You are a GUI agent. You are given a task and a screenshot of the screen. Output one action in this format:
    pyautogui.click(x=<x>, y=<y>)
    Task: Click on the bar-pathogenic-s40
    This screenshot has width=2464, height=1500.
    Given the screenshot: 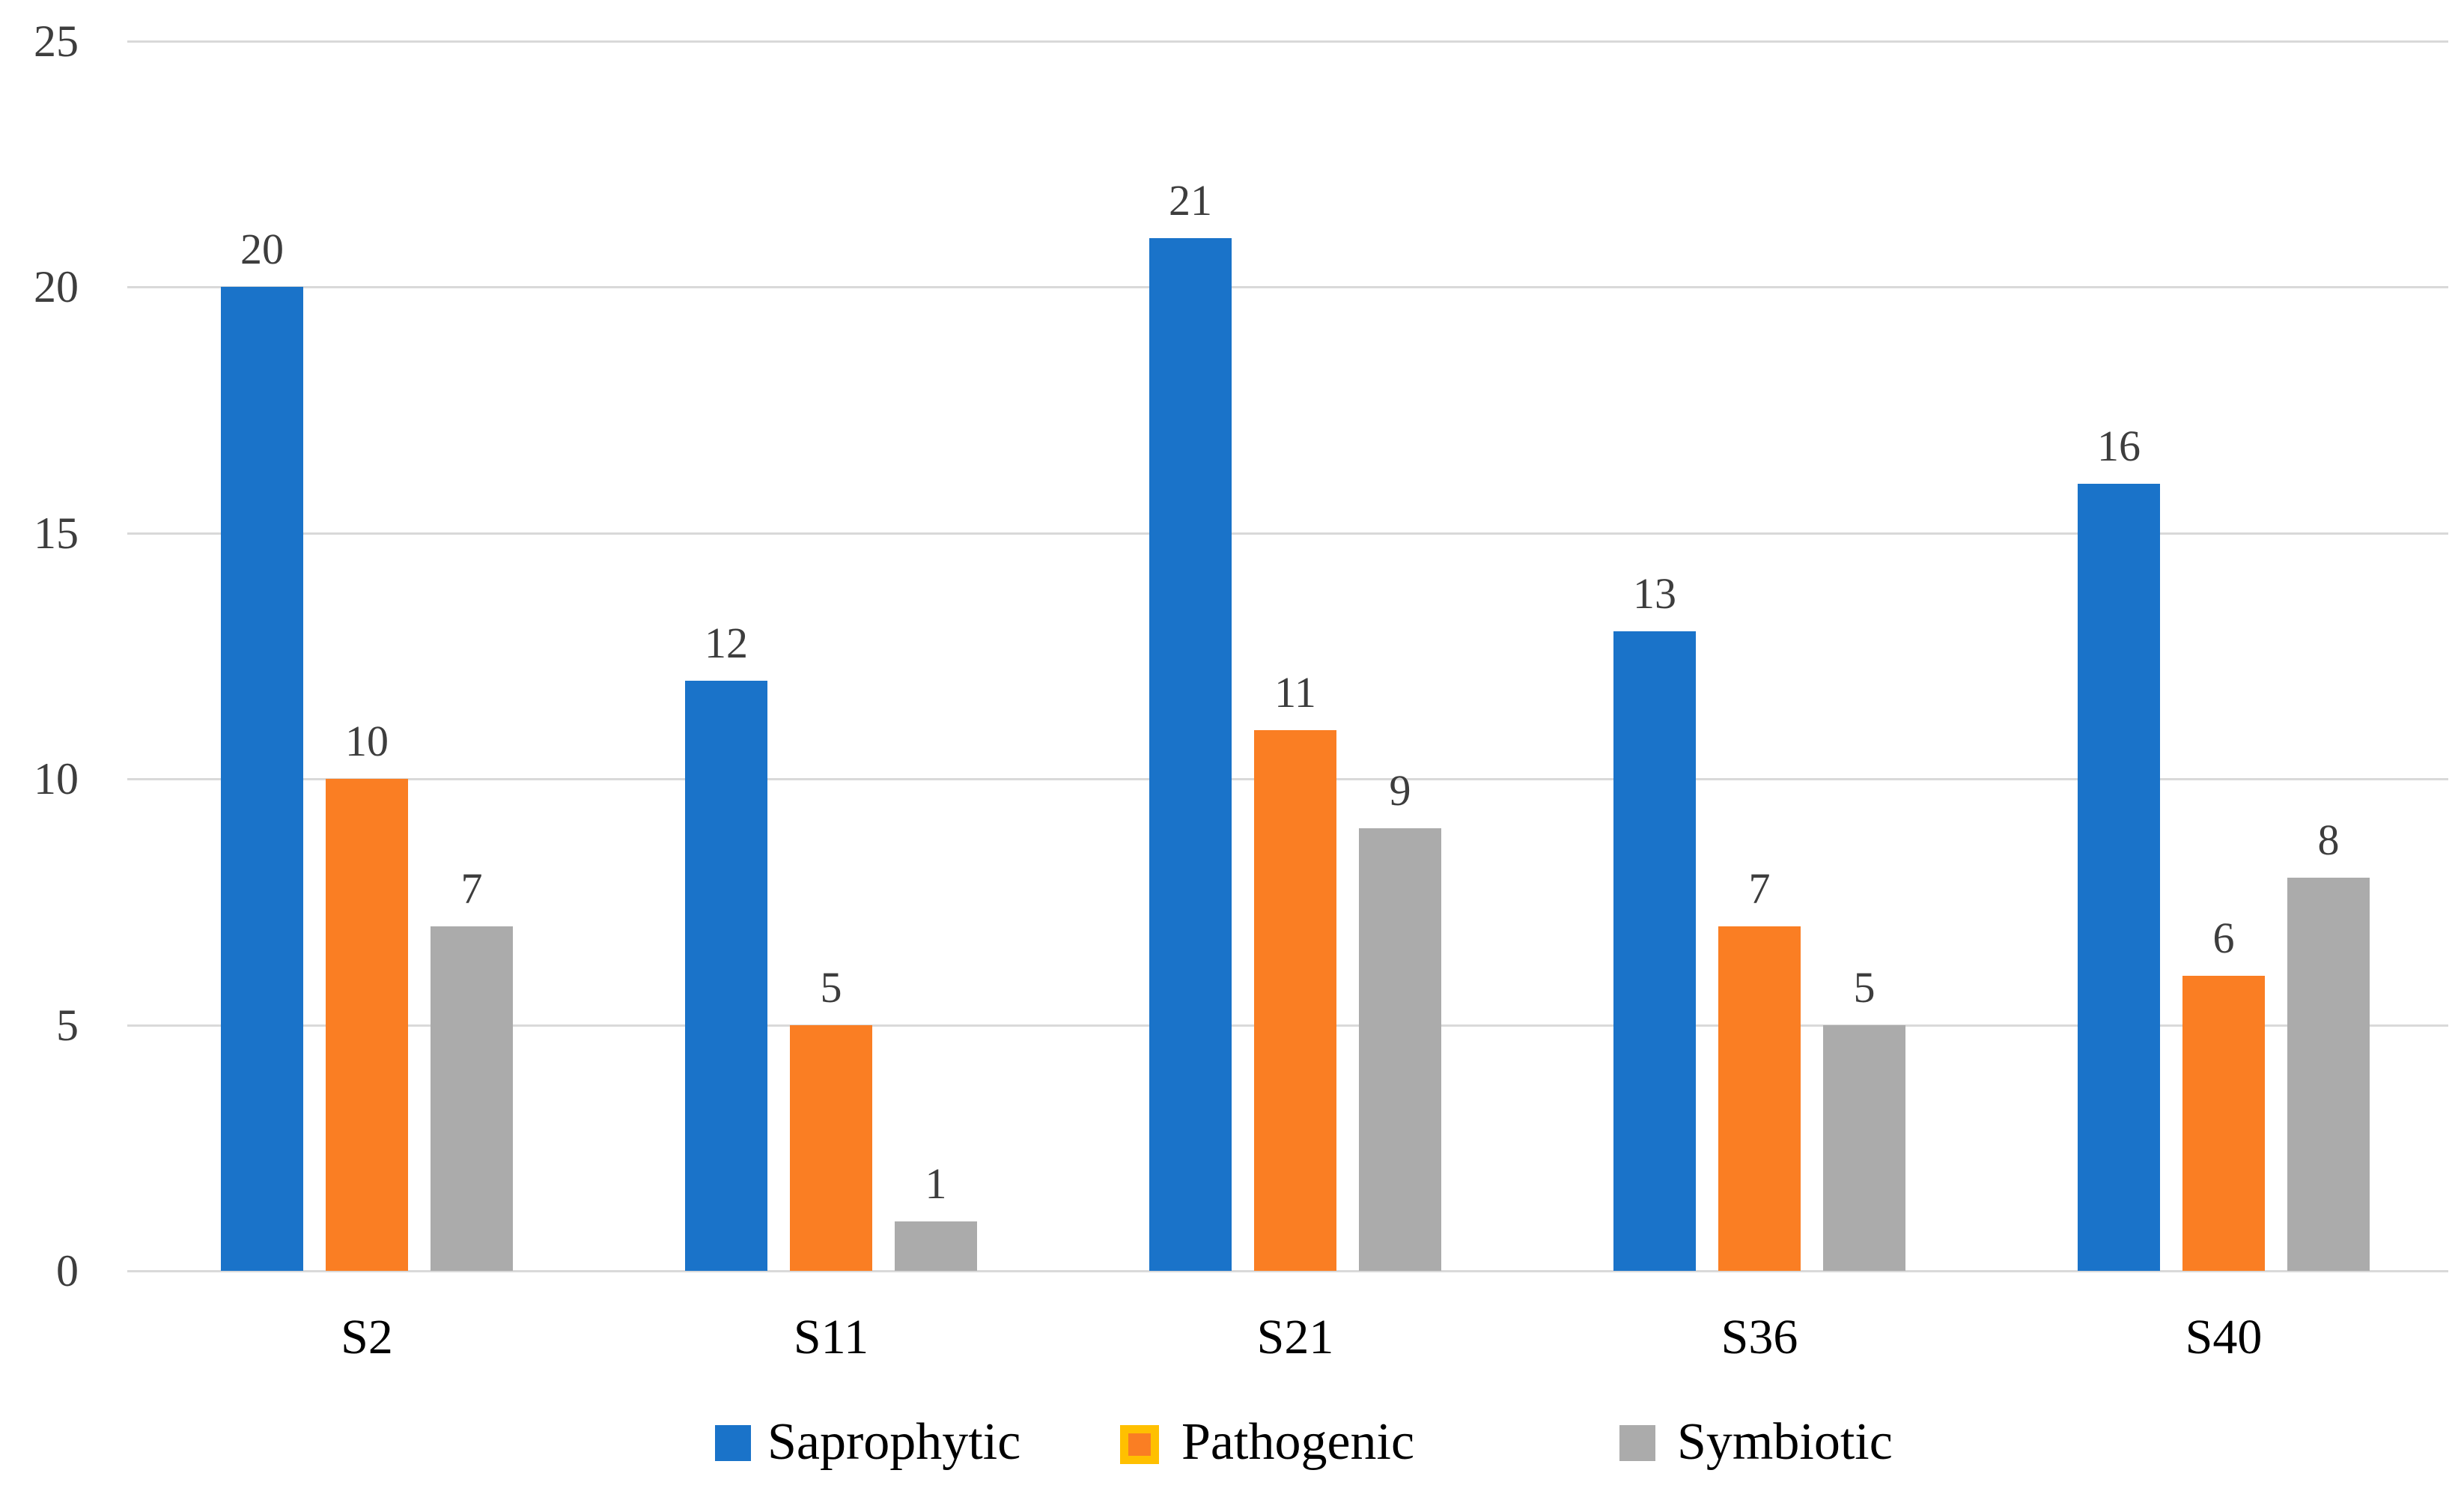 What is the action you would take?
    pyautogui.click(x=2223, y=1123)
    